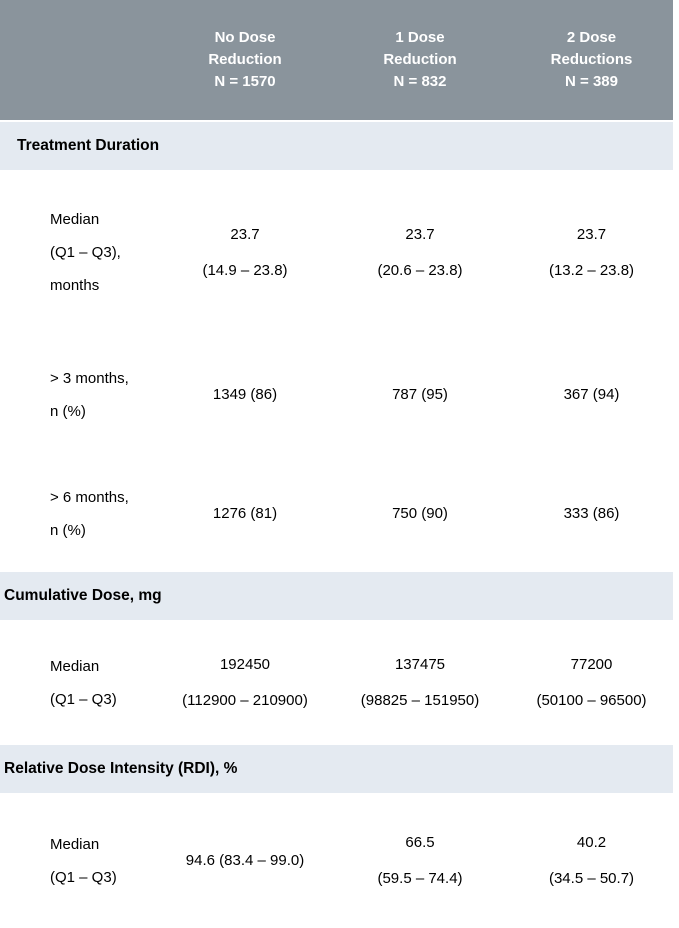 This screenshot has height=928, width=679. I want to click on data-cell-line: 1349 (86), so click(245, 394).